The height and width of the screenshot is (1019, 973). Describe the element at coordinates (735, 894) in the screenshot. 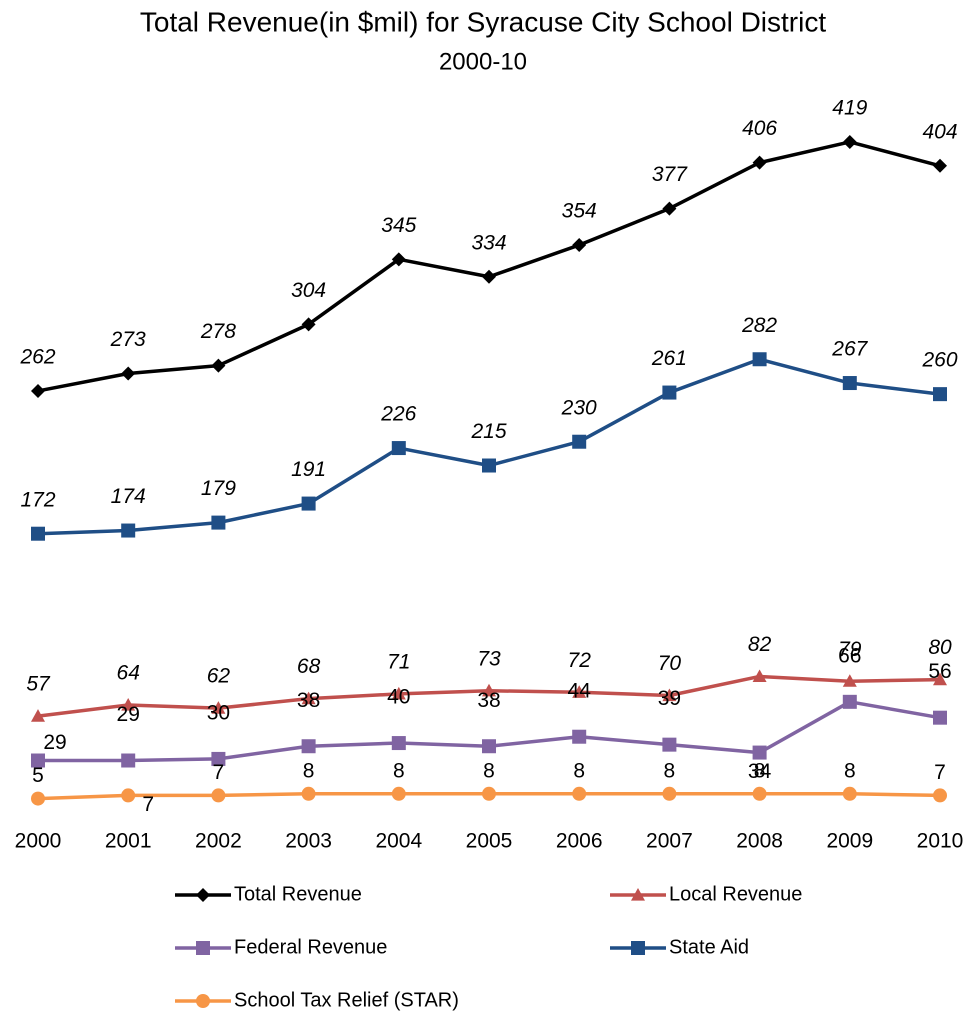

I see `legend-label: Local Revenue` at that location.